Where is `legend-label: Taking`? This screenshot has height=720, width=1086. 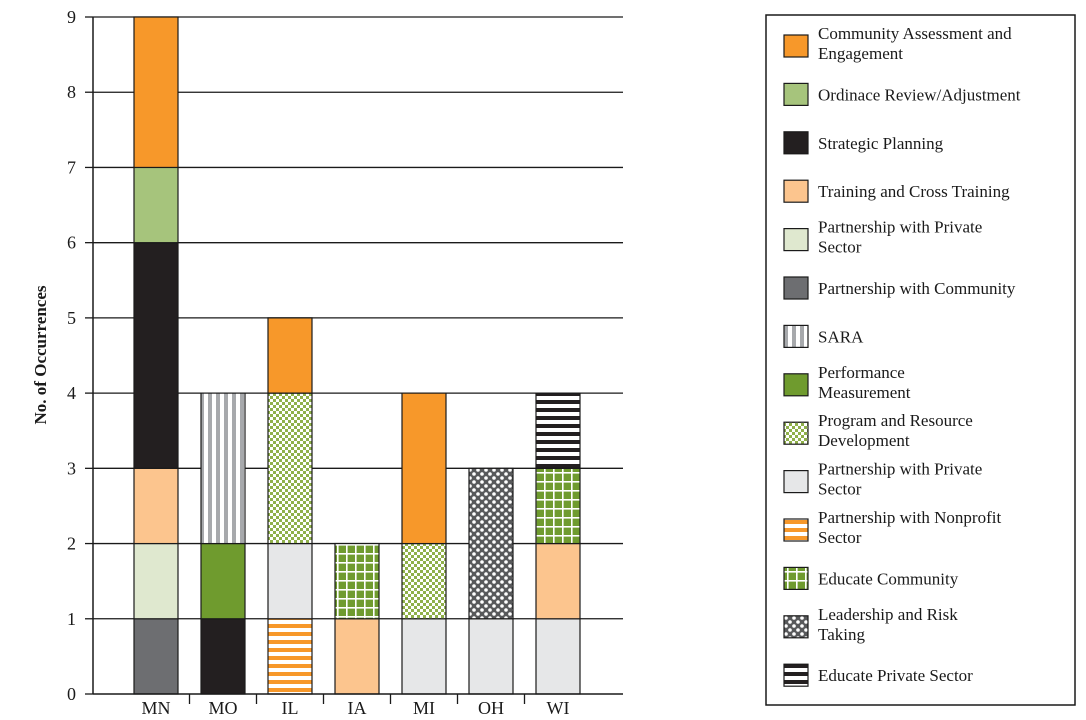 legend-label: Taking is located at coordinates (841, 634).